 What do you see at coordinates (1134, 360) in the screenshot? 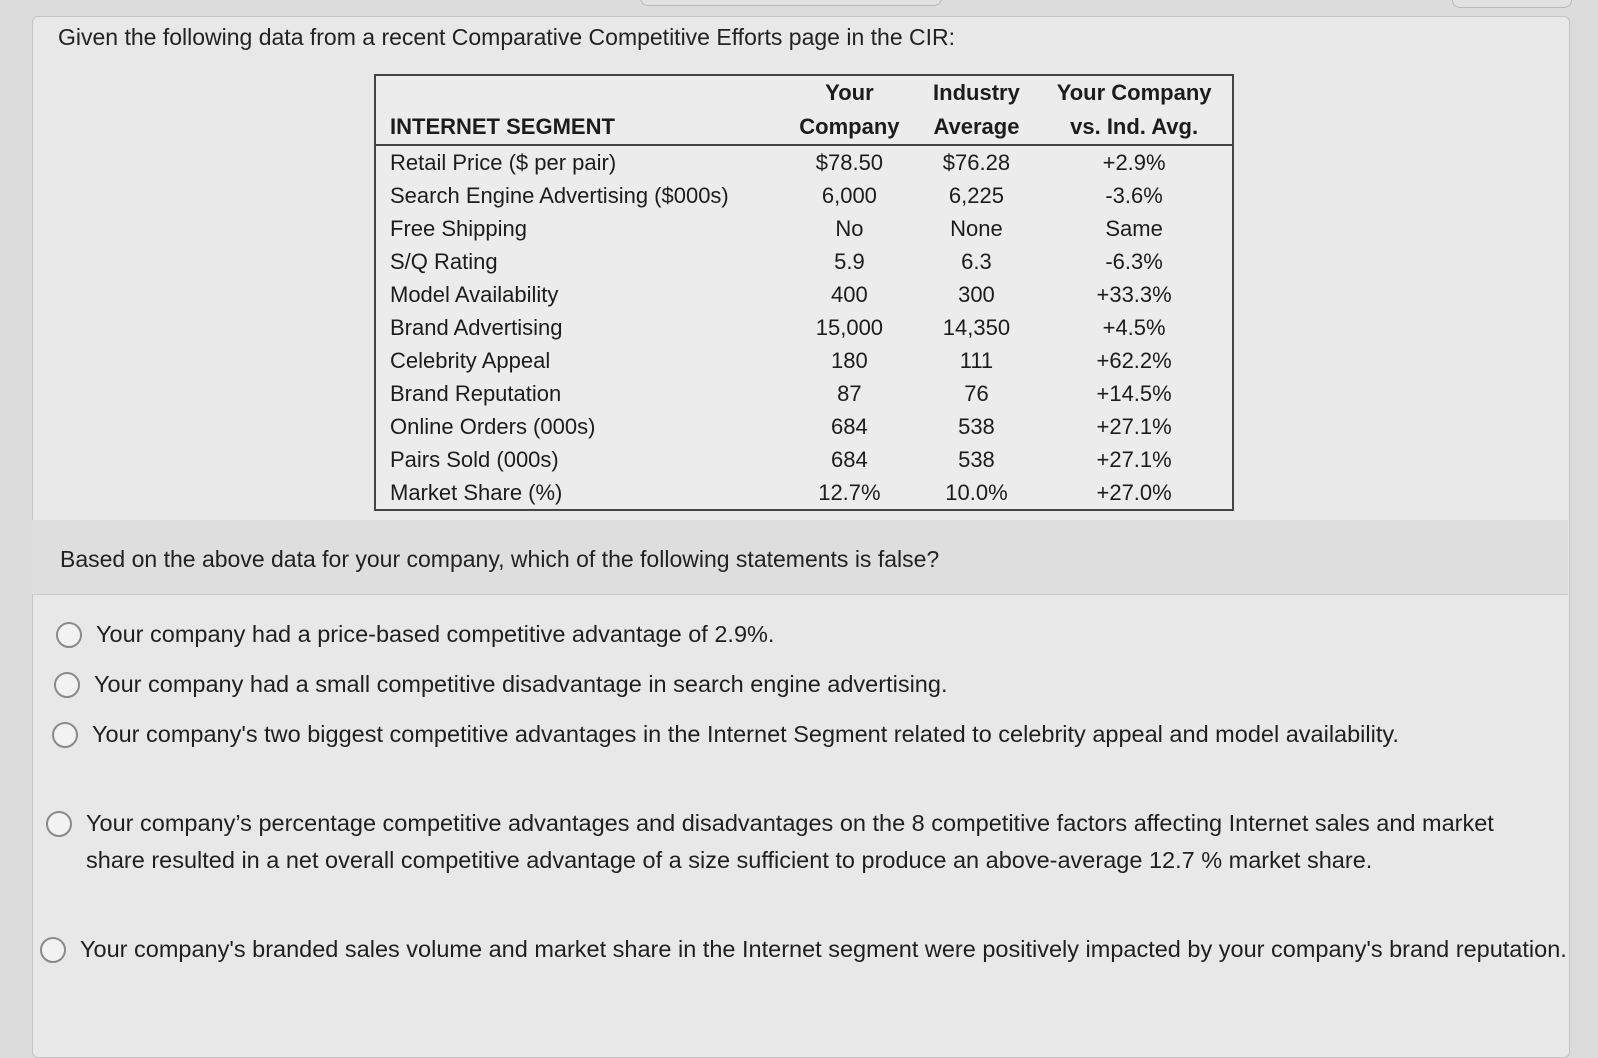
I see `row-vs: +62.2%` at bounding box center [1134, 360].